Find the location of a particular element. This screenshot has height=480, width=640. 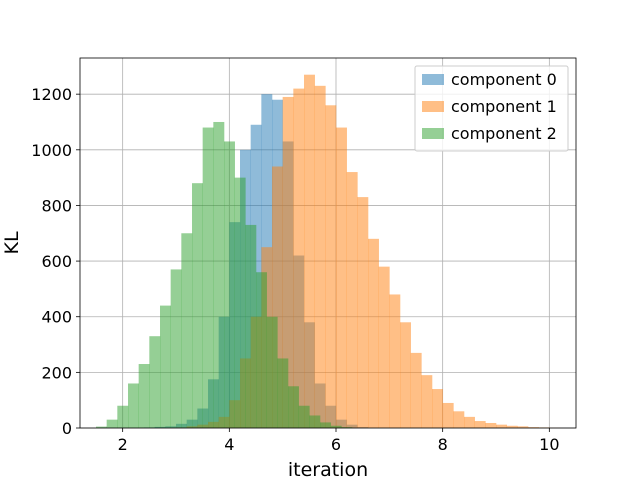

y-tick-label: 1200 is located at coordinates (51, 94).